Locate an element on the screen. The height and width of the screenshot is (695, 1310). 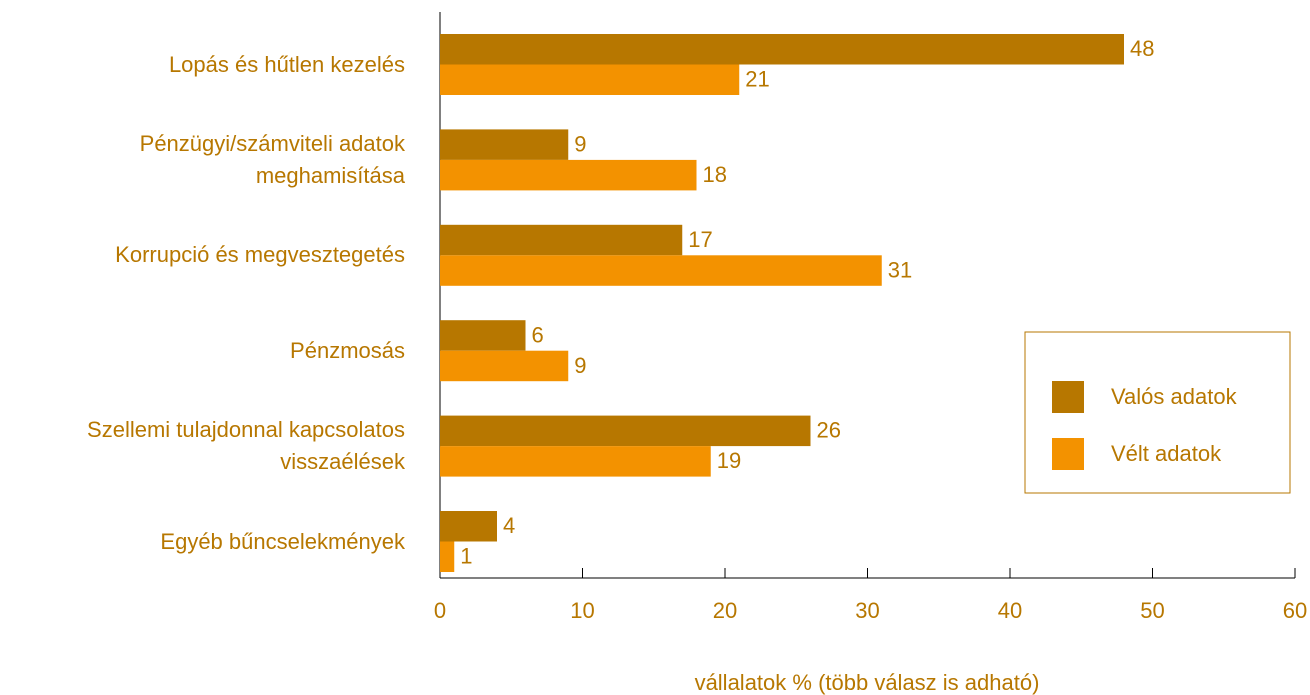
category-label: Pénzmosás is located at coordinates (347, 350).